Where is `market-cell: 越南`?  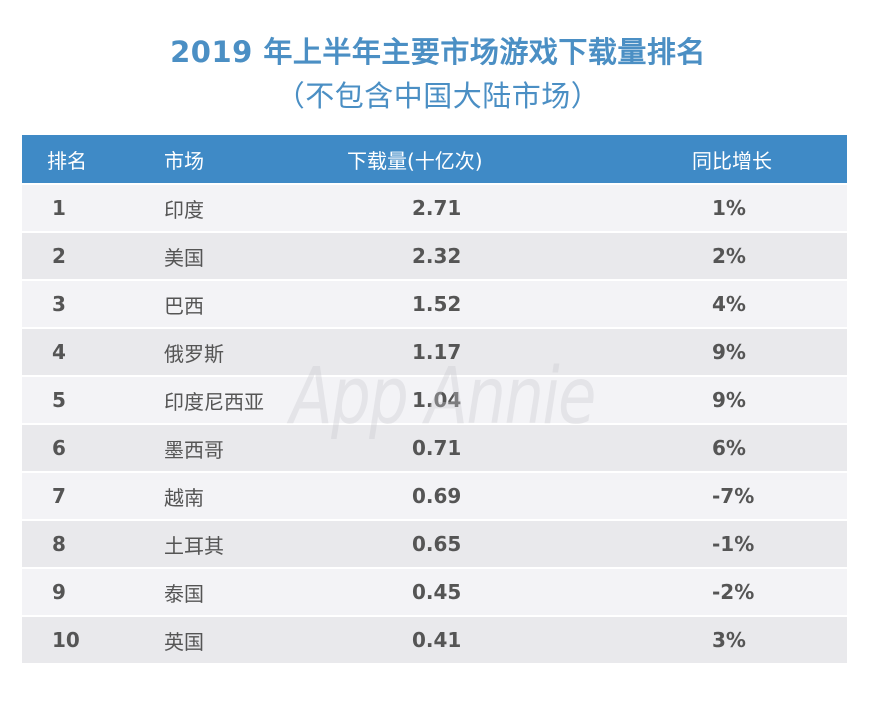 market-cell: 越南 is located at coordinates (184, 497).